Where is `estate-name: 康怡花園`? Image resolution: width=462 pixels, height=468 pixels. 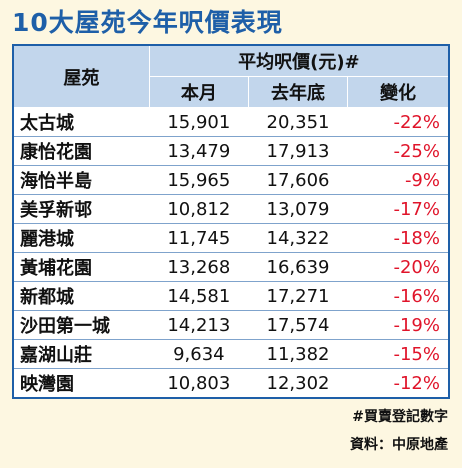 estate-name: 康怡花園 is located at coordinates (81, 151).